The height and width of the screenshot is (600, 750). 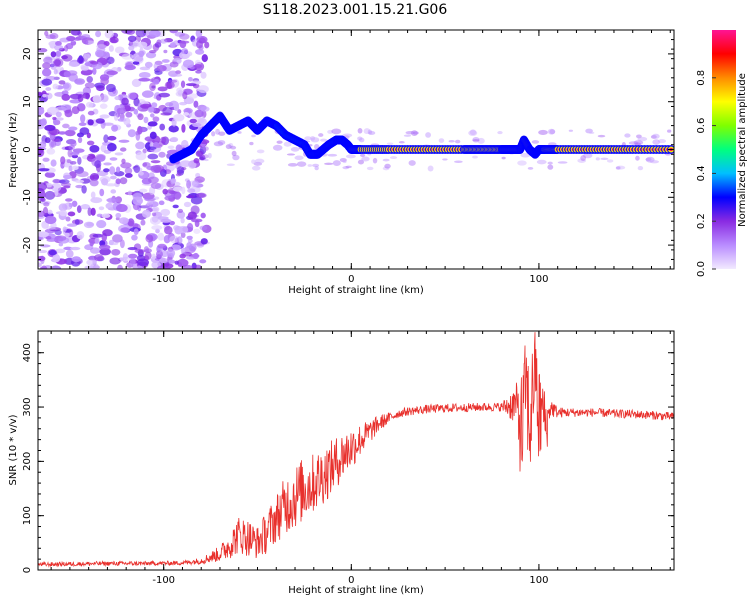 What do you see at coordinates (356, 590) in the screenshot?
I see `snr-x-label: Height of straight line (km)` at bounding box center [356, 590].